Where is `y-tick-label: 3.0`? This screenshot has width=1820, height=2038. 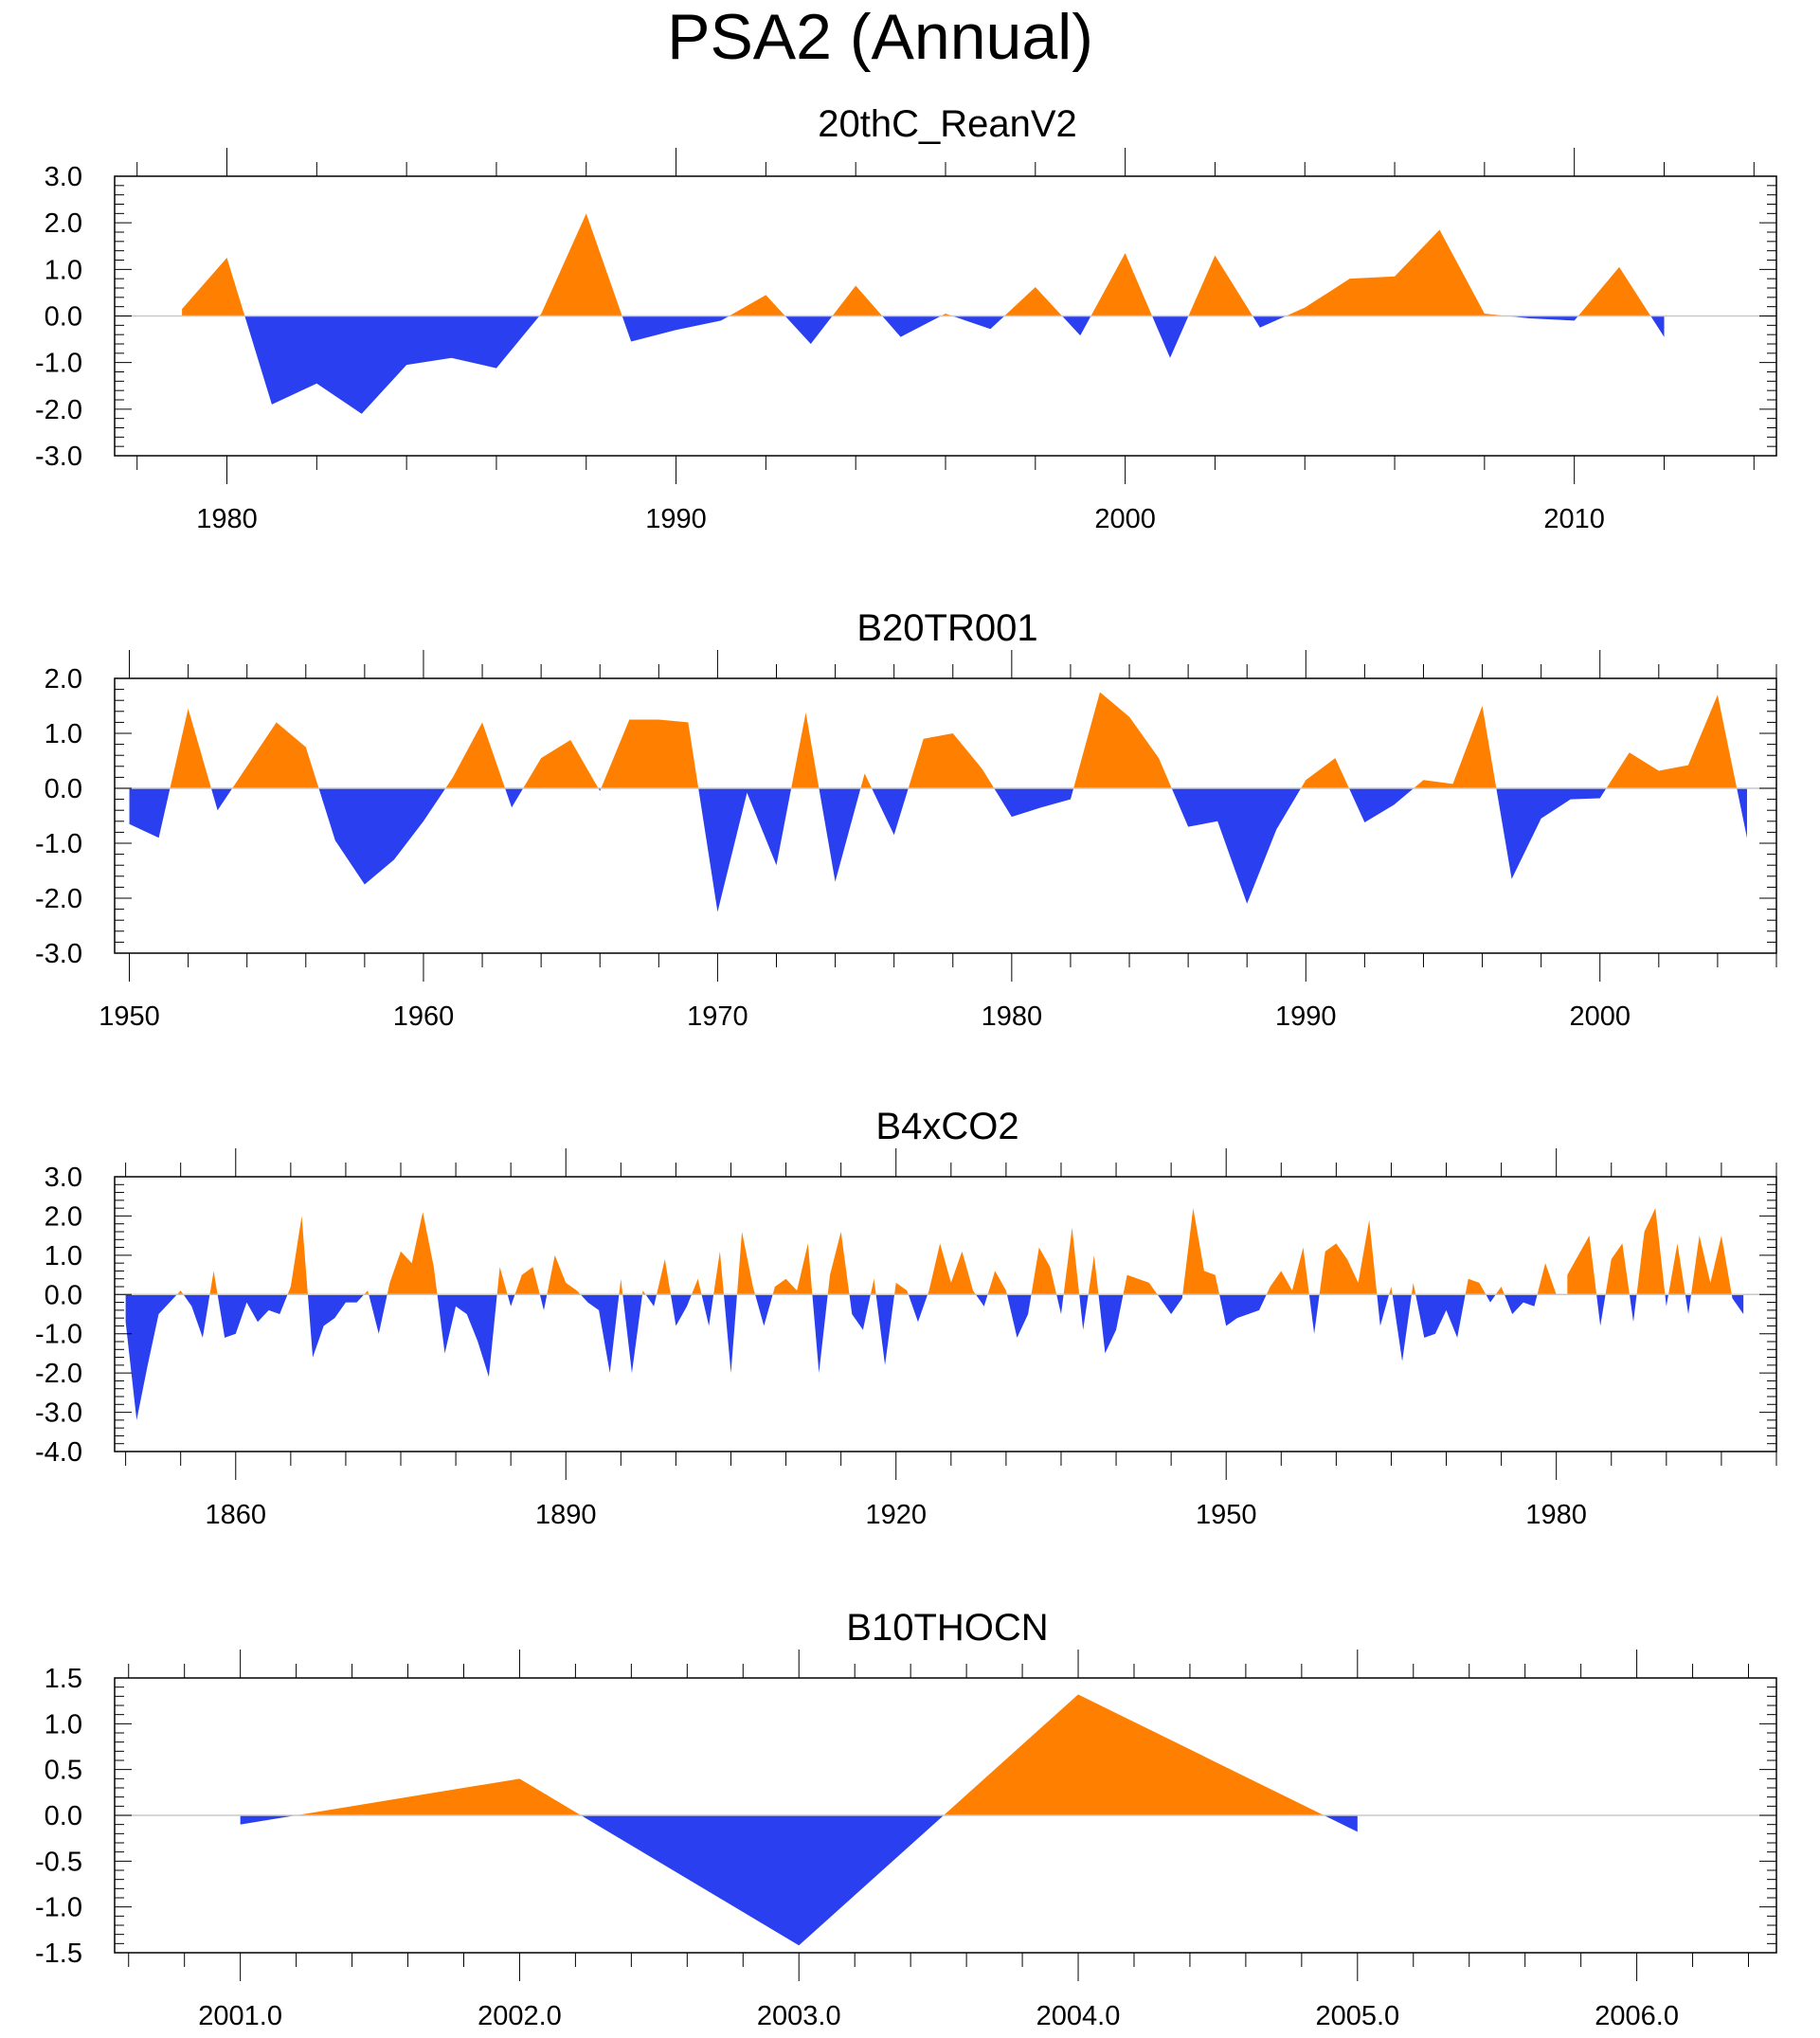
y-tick-label: 3.0 is located at coordinates (64, 177).